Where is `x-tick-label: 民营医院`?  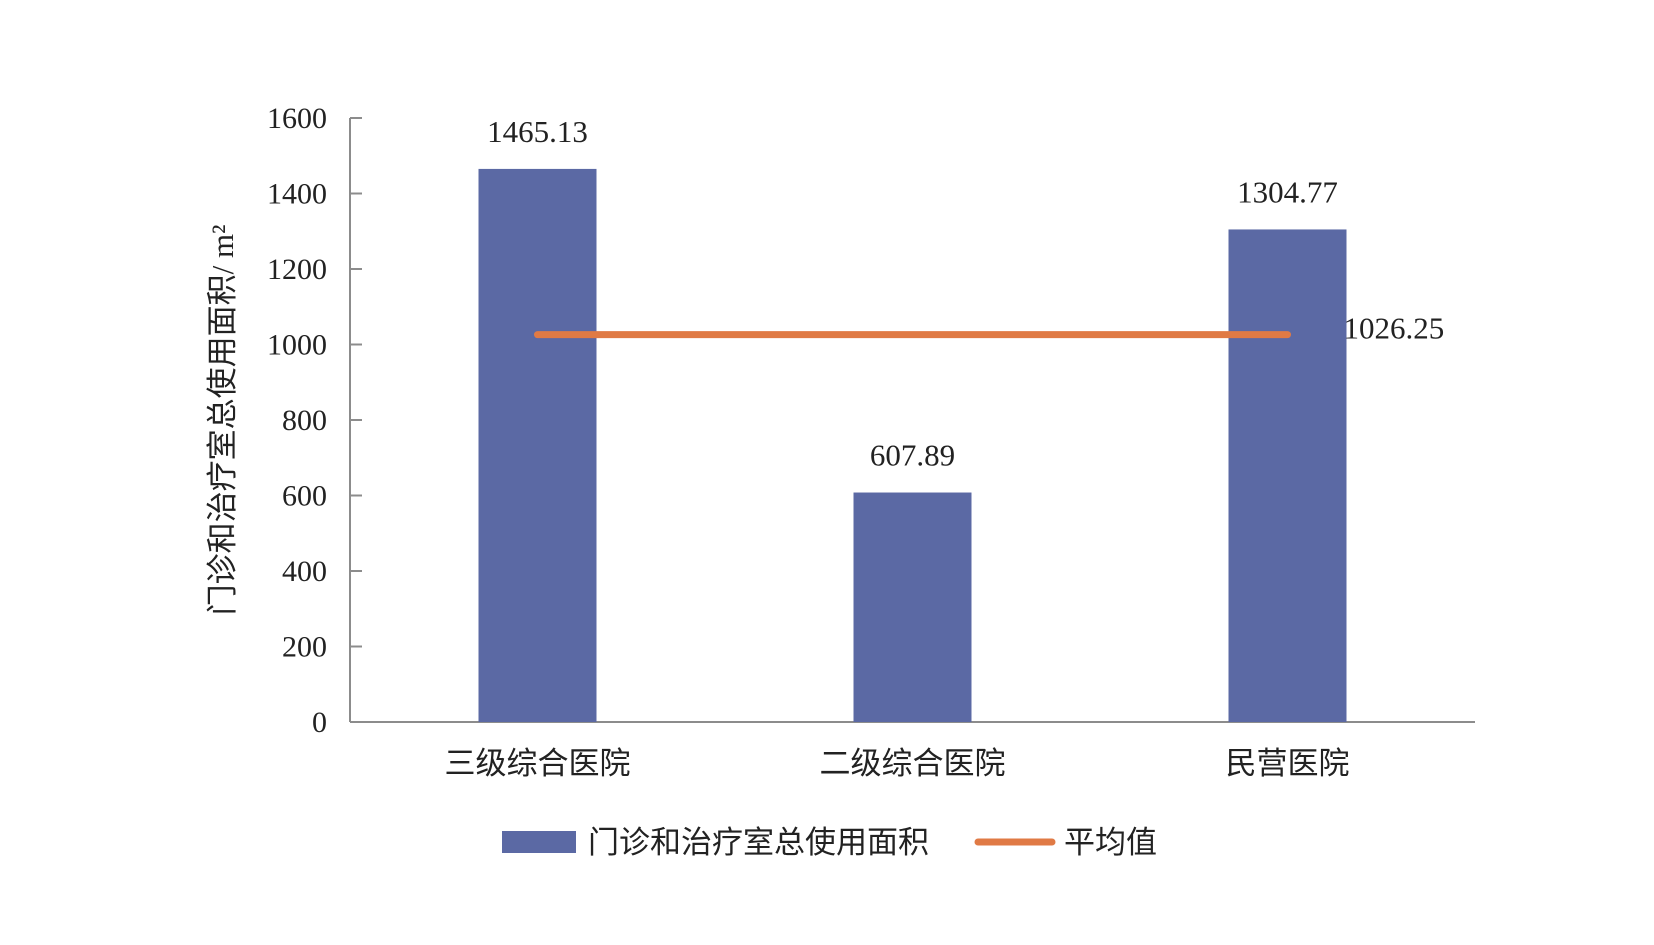 x-tick-label: 民营医院 is located at coordinates (1288, 763).